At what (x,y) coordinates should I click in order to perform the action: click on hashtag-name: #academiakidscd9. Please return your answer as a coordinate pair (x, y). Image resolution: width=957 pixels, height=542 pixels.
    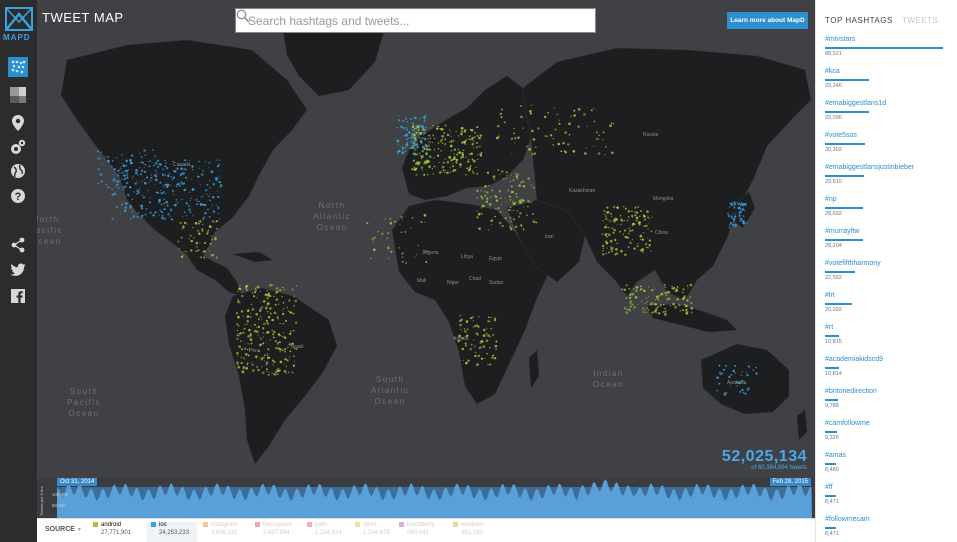
    Looking at the image, I should click on (854, 359).